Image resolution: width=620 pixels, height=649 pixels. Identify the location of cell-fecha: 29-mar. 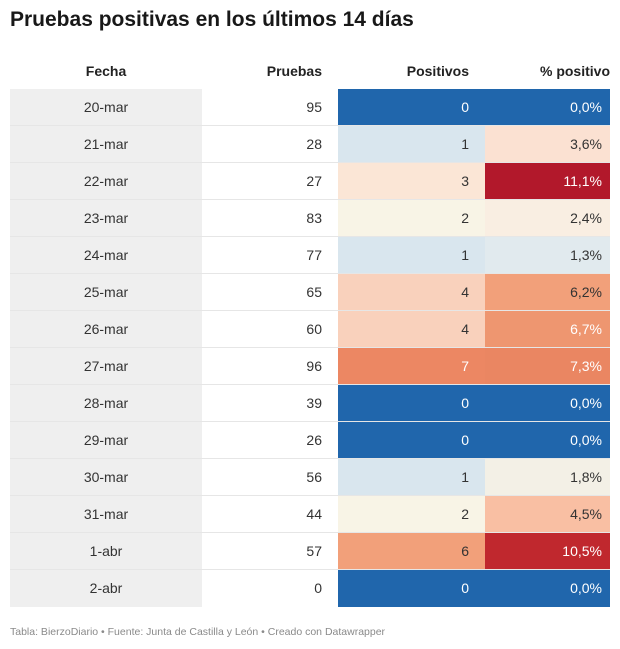
(106, 440).